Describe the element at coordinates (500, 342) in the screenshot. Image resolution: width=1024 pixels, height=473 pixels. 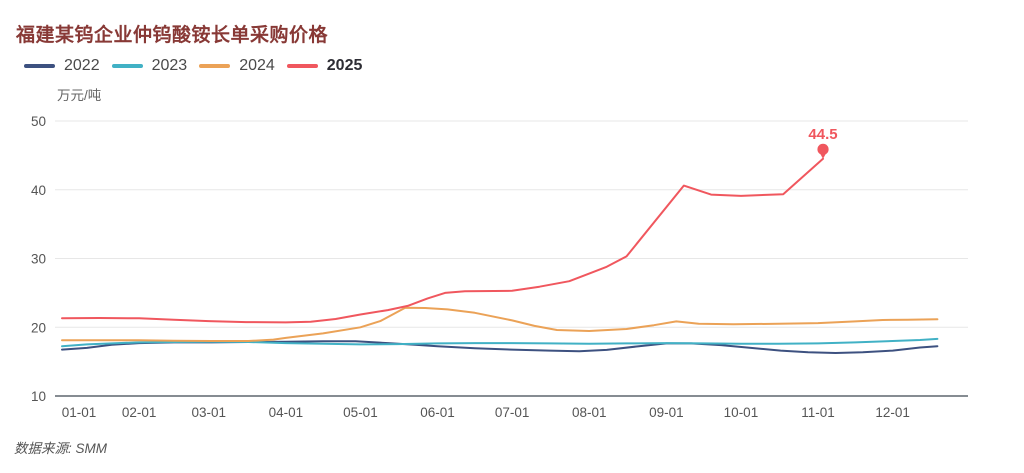
I see `series-line-2023` at that location.